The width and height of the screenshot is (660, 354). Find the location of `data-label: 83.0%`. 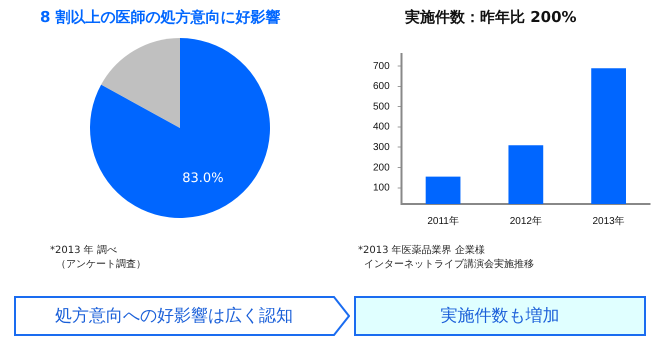

data-label: 83.0% is located at coordinates (203, 178).